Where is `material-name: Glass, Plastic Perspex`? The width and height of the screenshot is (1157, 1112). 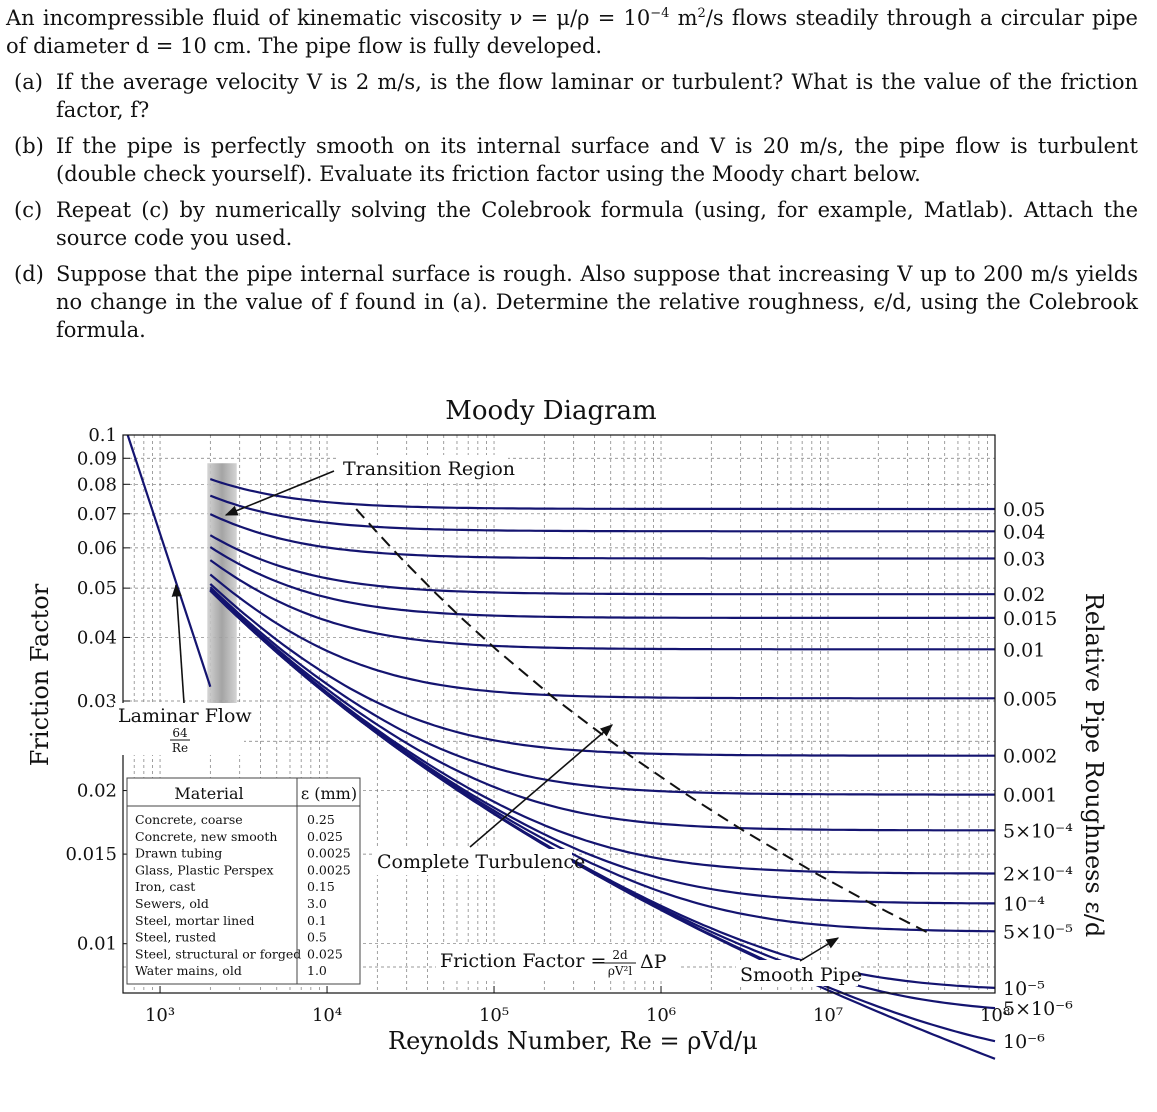
material-name: Glass, Plastic Perspex is located at coordinates (204, 869).